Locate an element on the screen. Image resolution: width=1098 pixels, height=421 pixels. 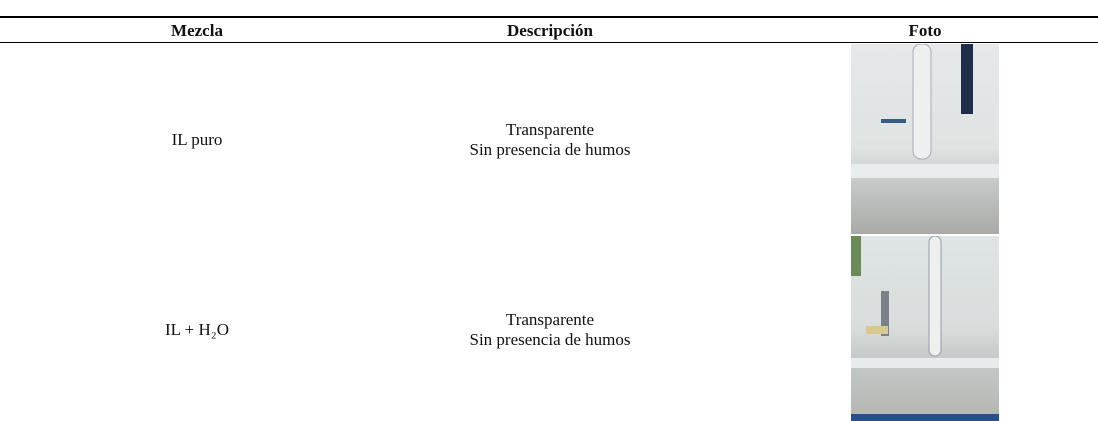
top-rule is located at coordinates (549, 17).